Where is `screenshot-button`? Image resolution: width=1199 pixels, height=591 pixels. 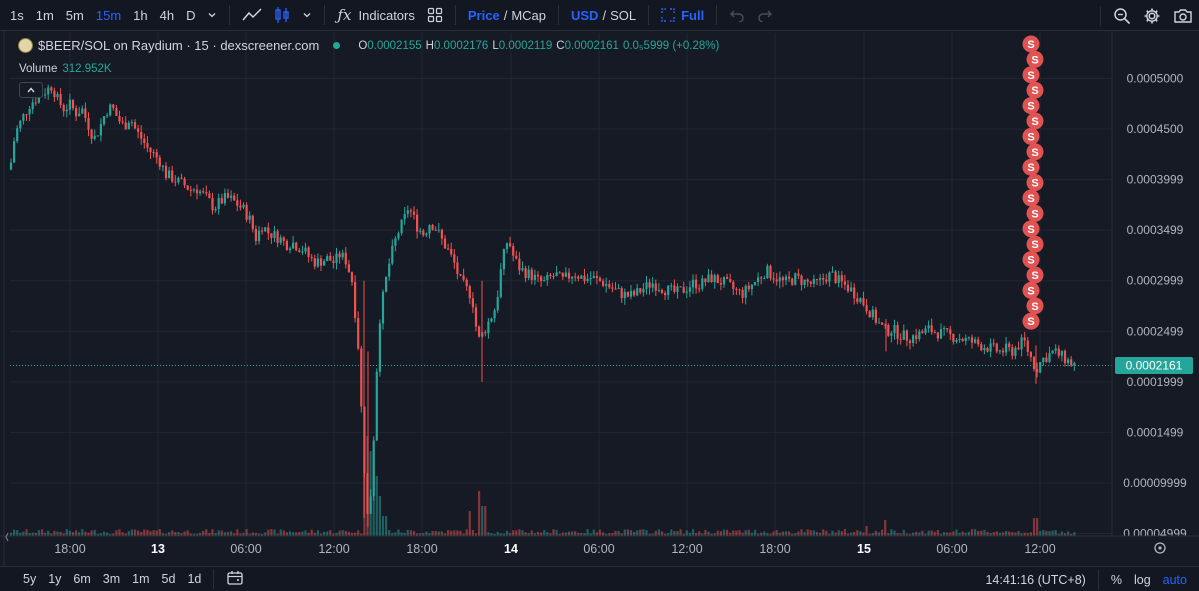
screenshot-button is located at coordinates (1183, 15).